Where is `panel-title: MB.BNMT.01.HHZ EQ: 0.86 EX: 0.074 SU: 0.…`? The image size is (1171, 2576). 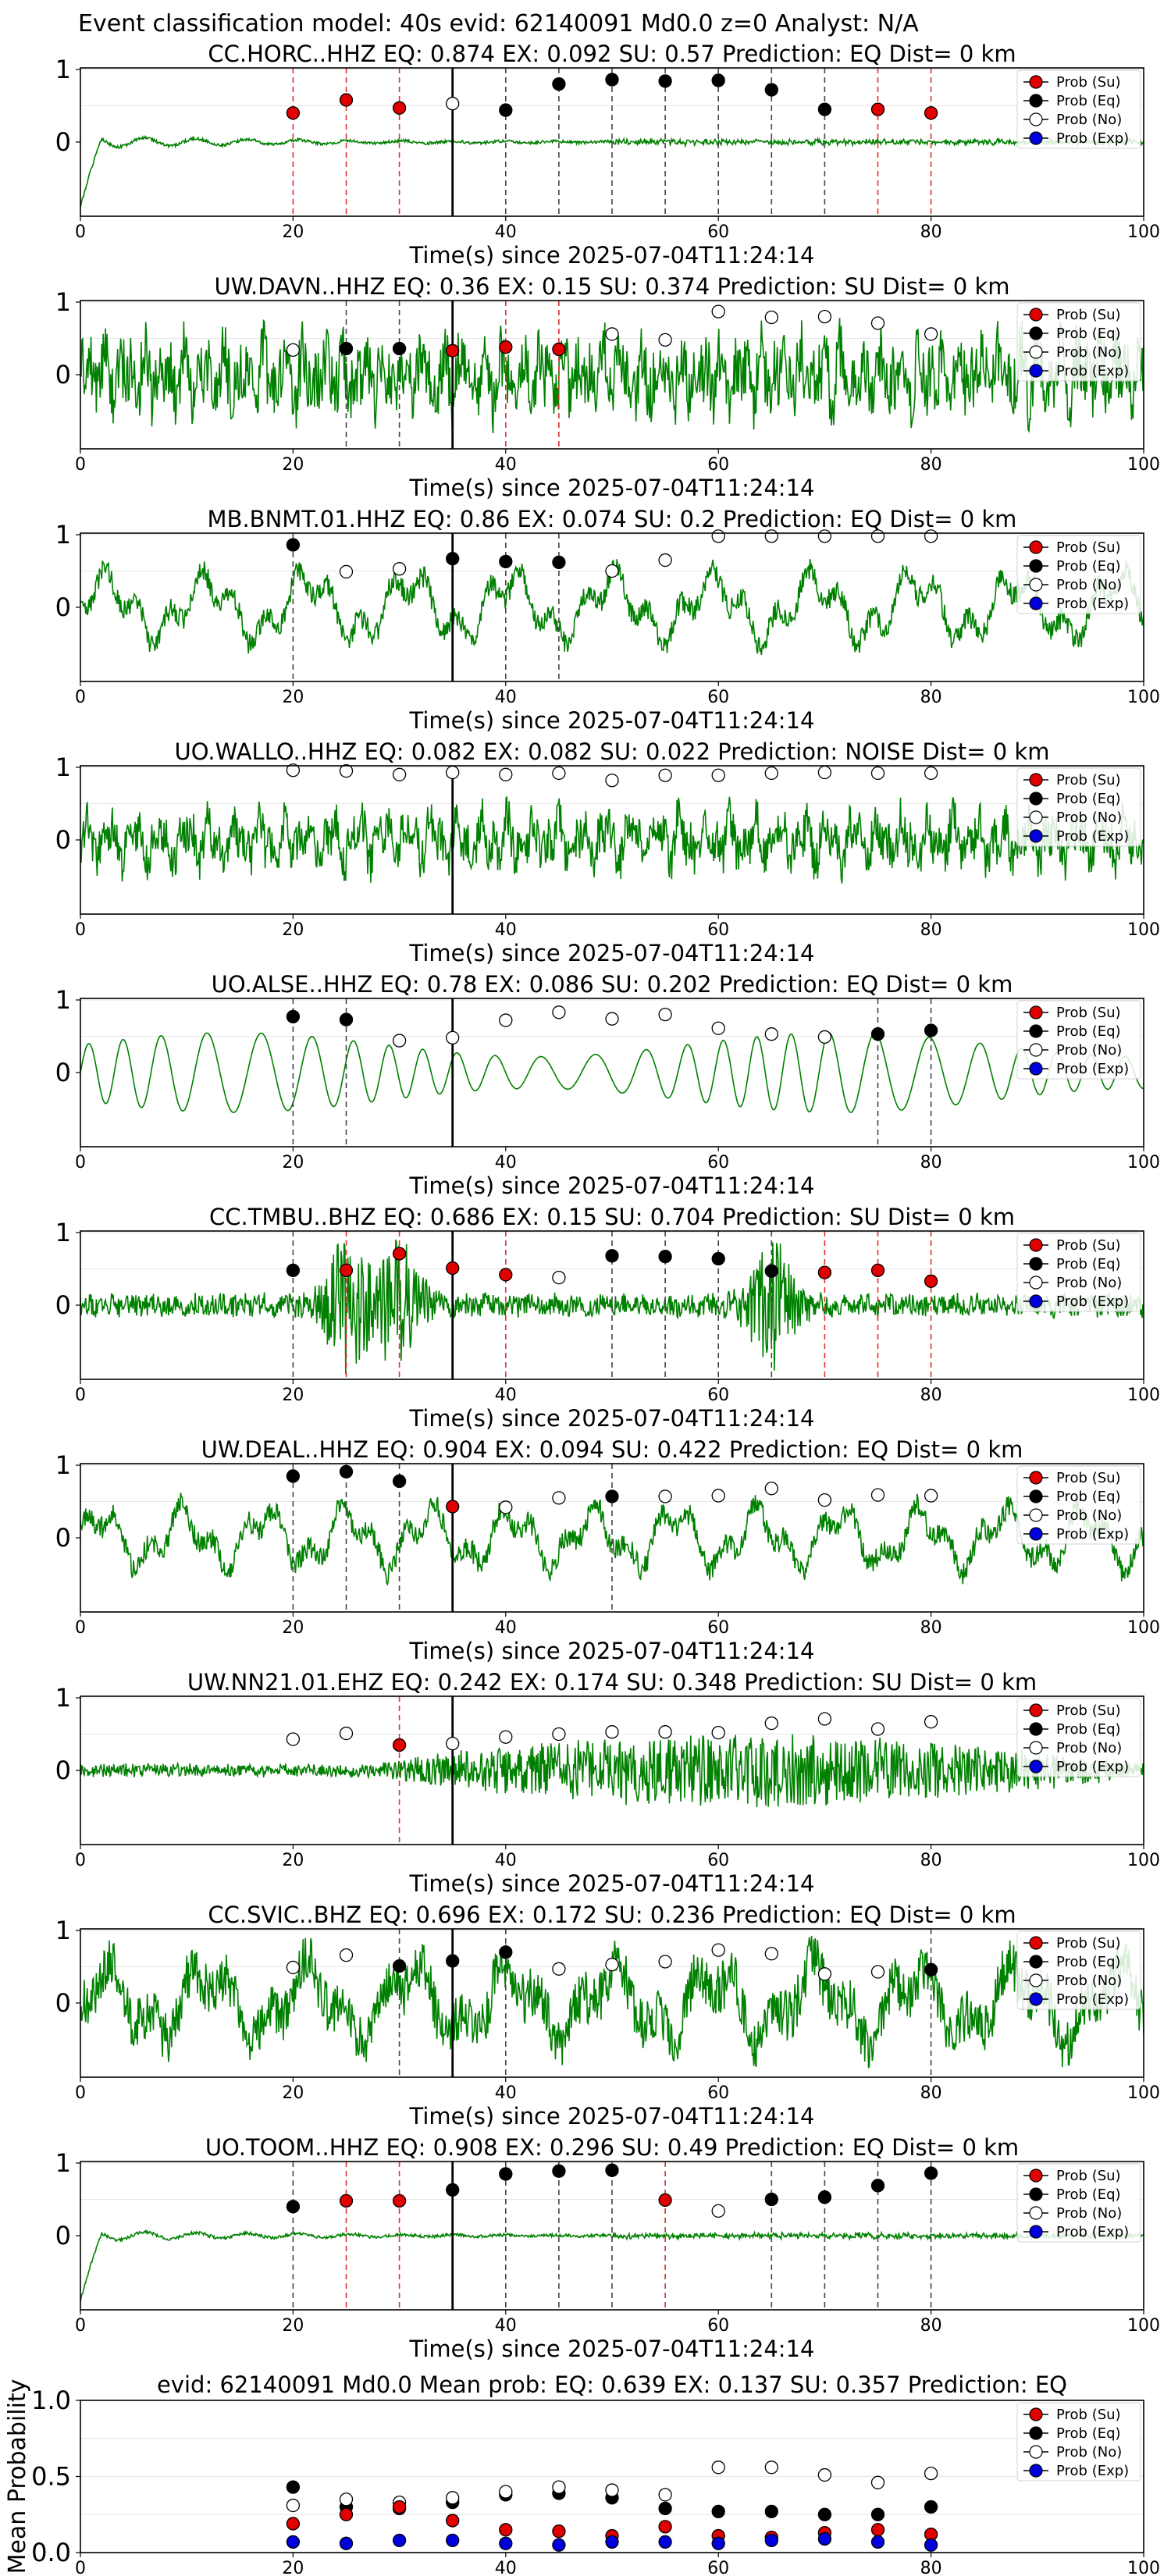 panel-title: MB.BNMT.01.HHZ EQ: 0.86 EX: 0.074 SU: 0.… is located at coordinates (612, 519).